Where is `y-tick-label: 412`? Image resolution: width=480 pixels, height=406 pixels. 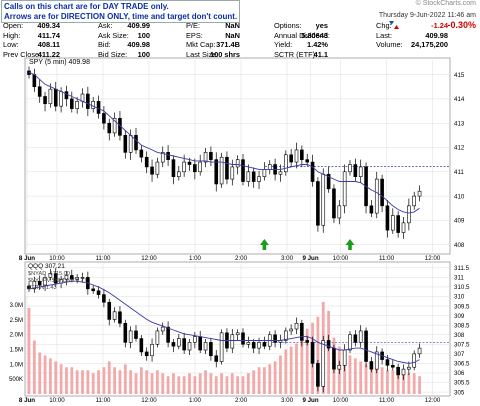
y-tick-label: 412 is located at coordinates (459, 148).